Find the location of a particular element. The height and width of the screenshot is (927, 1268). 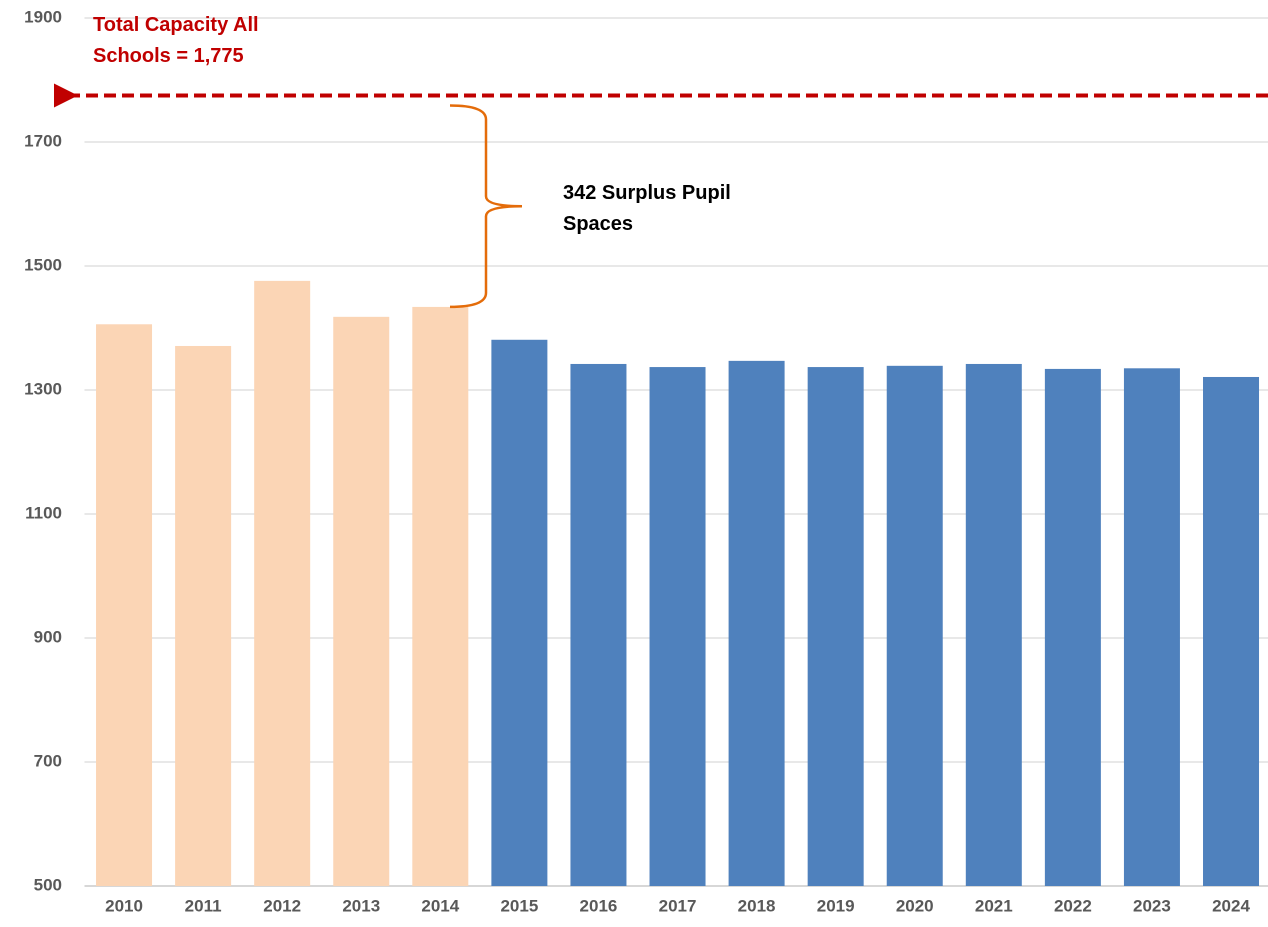

x-tick-label: 2016 is located at coordinates (599, 905).